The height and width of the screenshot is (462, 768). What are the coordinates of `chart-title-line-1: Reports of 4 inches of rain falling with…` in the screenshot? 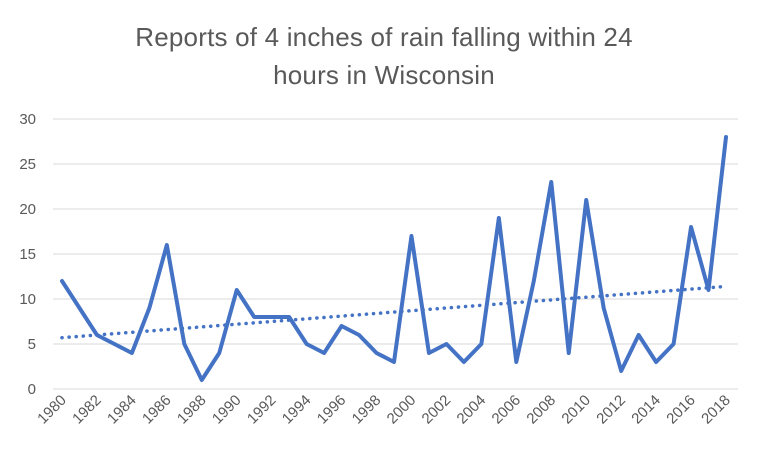 It's located at (384, 37).